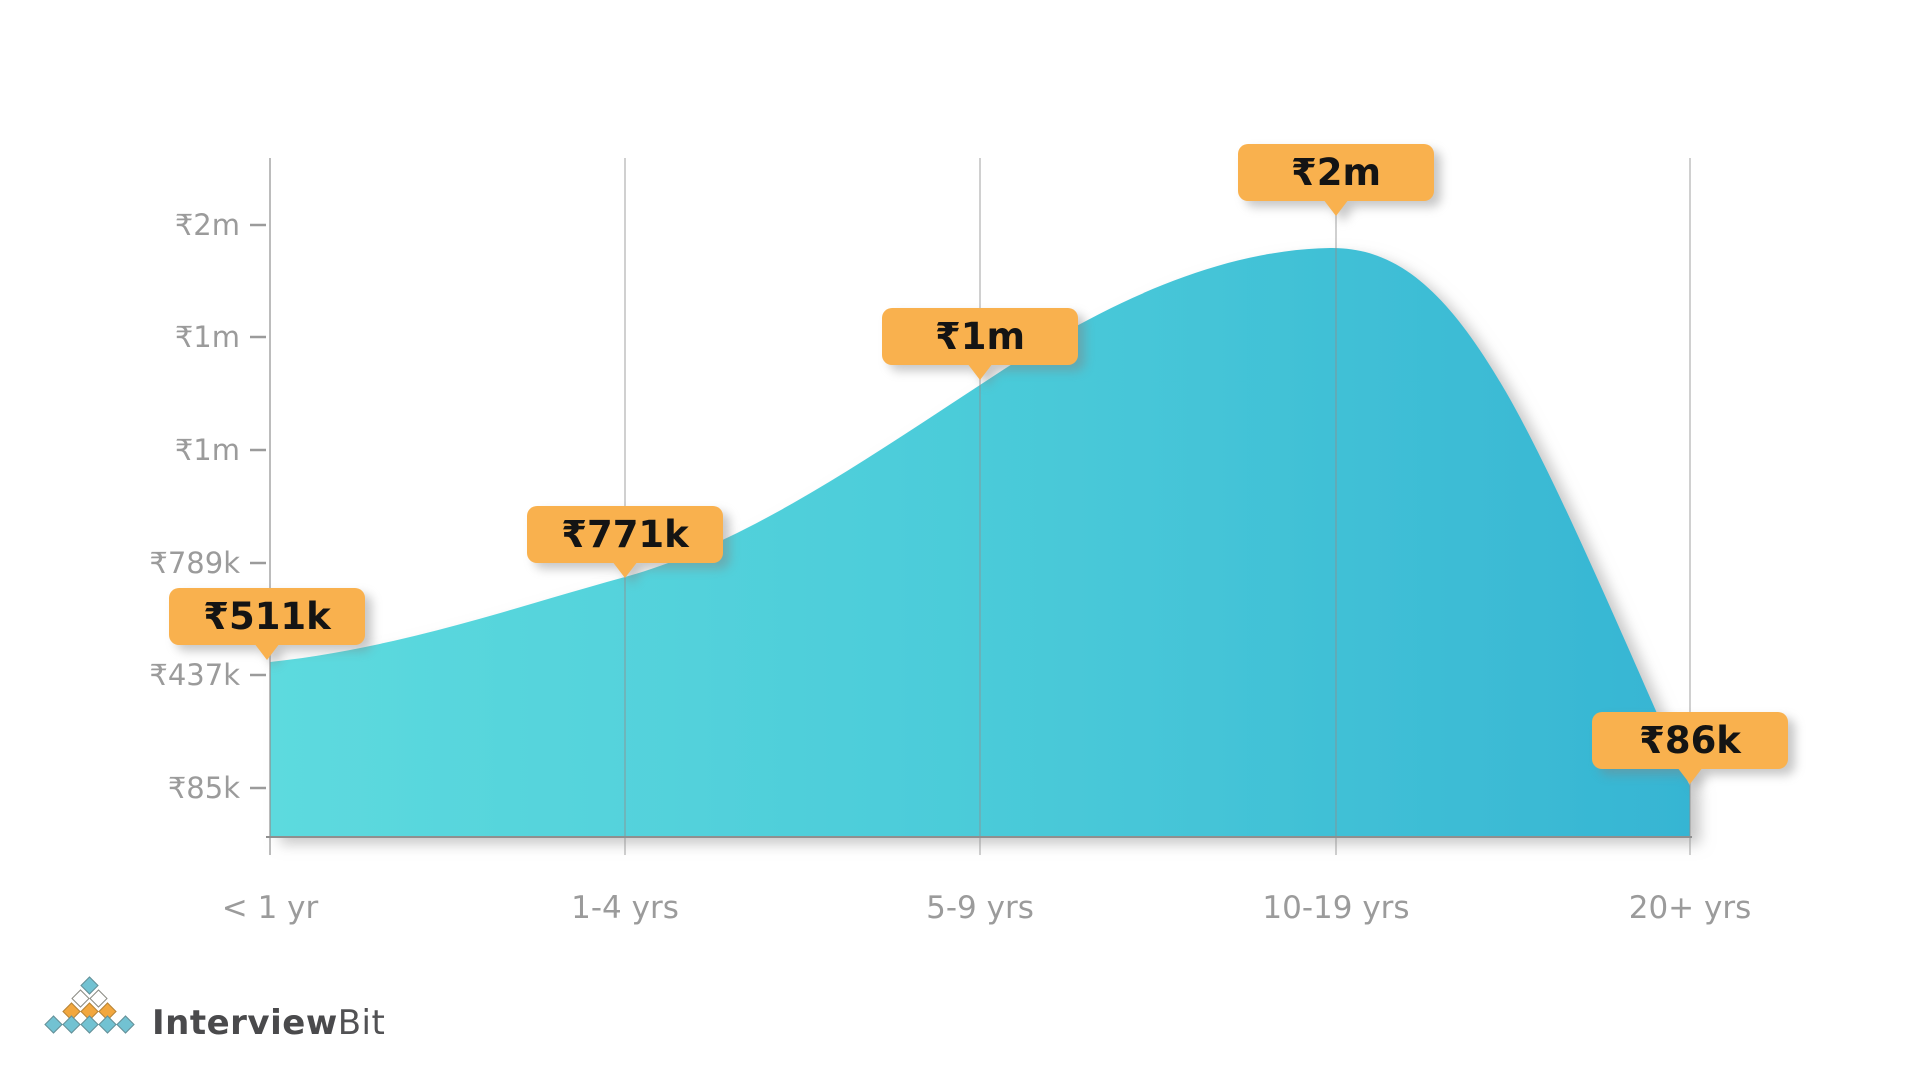  I want to click on logo-wordmark: InterviewBit, so click(268, 1023).